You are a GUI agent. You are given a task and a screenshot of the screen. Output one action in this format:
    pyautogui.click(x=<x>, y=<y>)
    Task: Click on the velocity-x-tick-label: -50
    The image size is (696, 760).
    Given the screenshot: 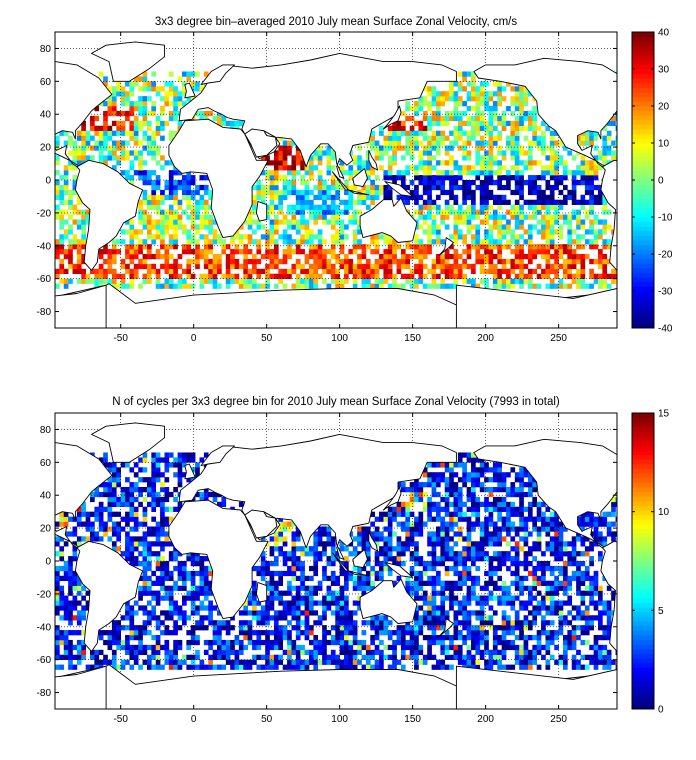 What is the action you would take?
    pyautogui.click(x=120, y=338)
    